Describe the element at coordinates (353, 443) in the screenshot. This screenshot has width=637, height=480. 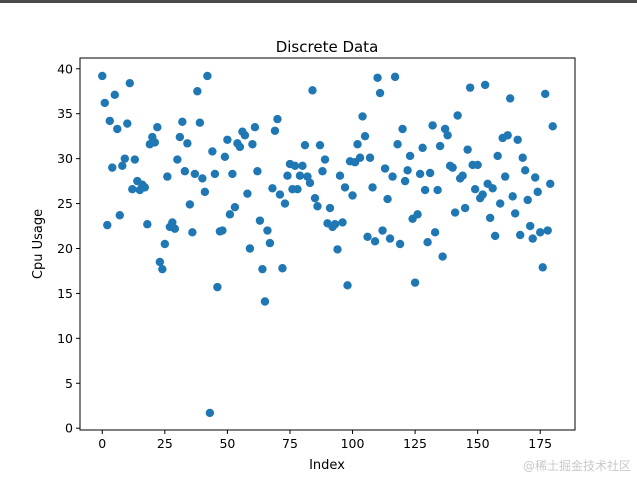
I see `x-tick-label: 100` at that location.